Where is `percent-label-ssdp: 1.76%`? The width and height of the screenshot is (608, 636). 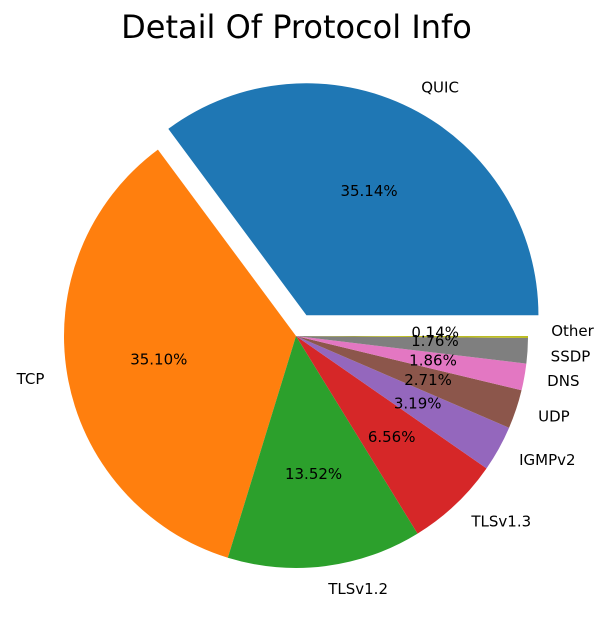
percent-label-ssdp: 1.76% is located at coordinates (435, 341).